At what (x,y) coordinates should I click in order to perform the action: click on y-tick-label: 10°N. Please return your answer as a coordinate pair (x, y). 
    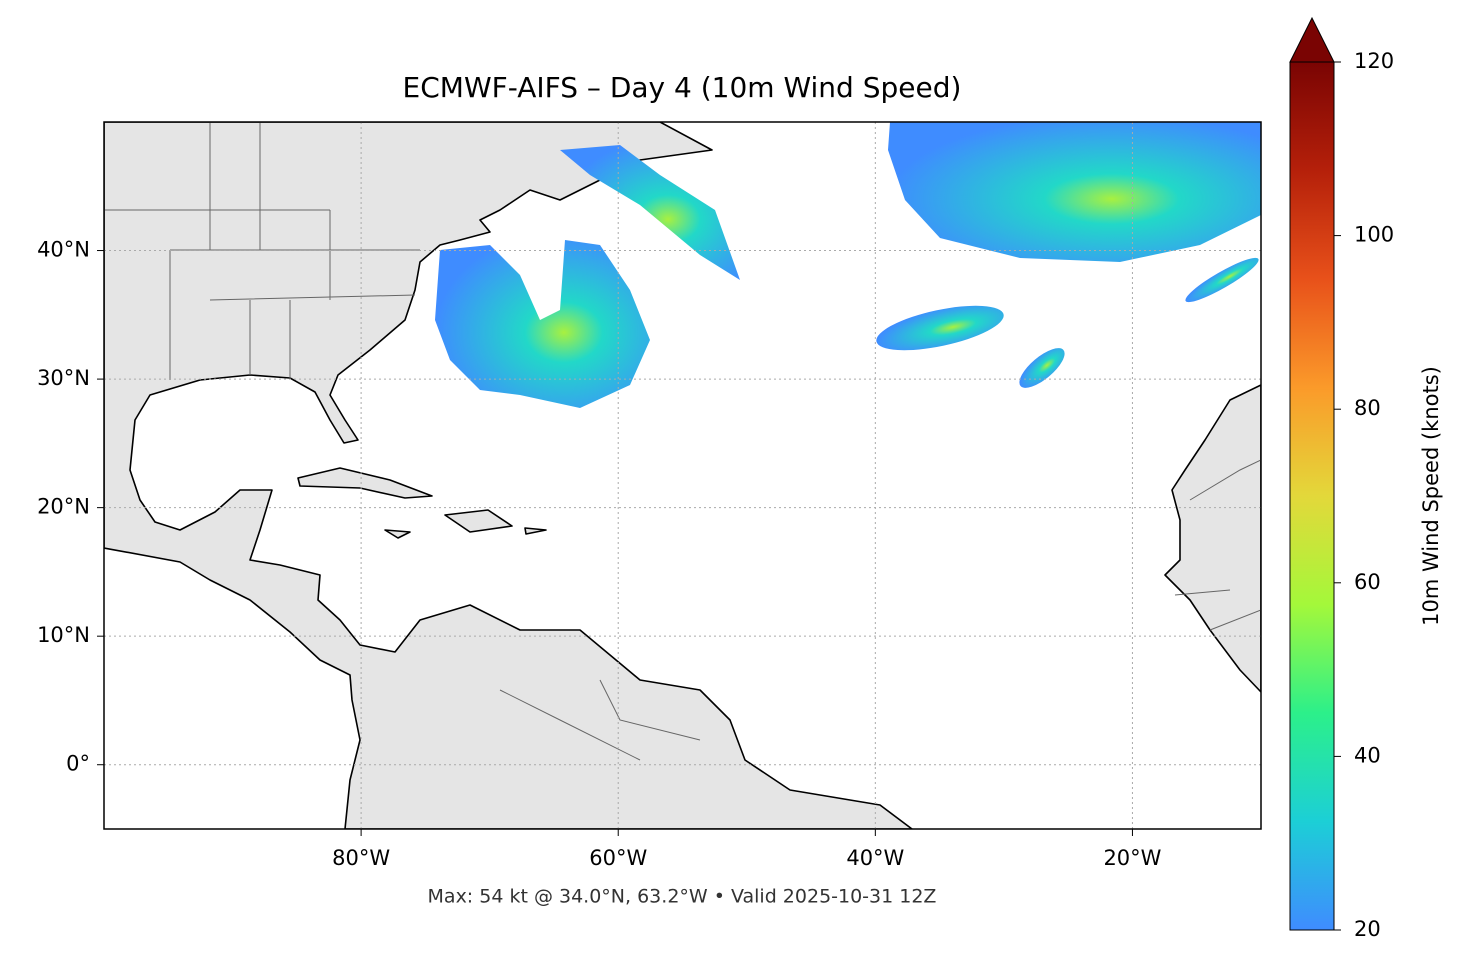
    Looking at the image, I should click on (63, 635).